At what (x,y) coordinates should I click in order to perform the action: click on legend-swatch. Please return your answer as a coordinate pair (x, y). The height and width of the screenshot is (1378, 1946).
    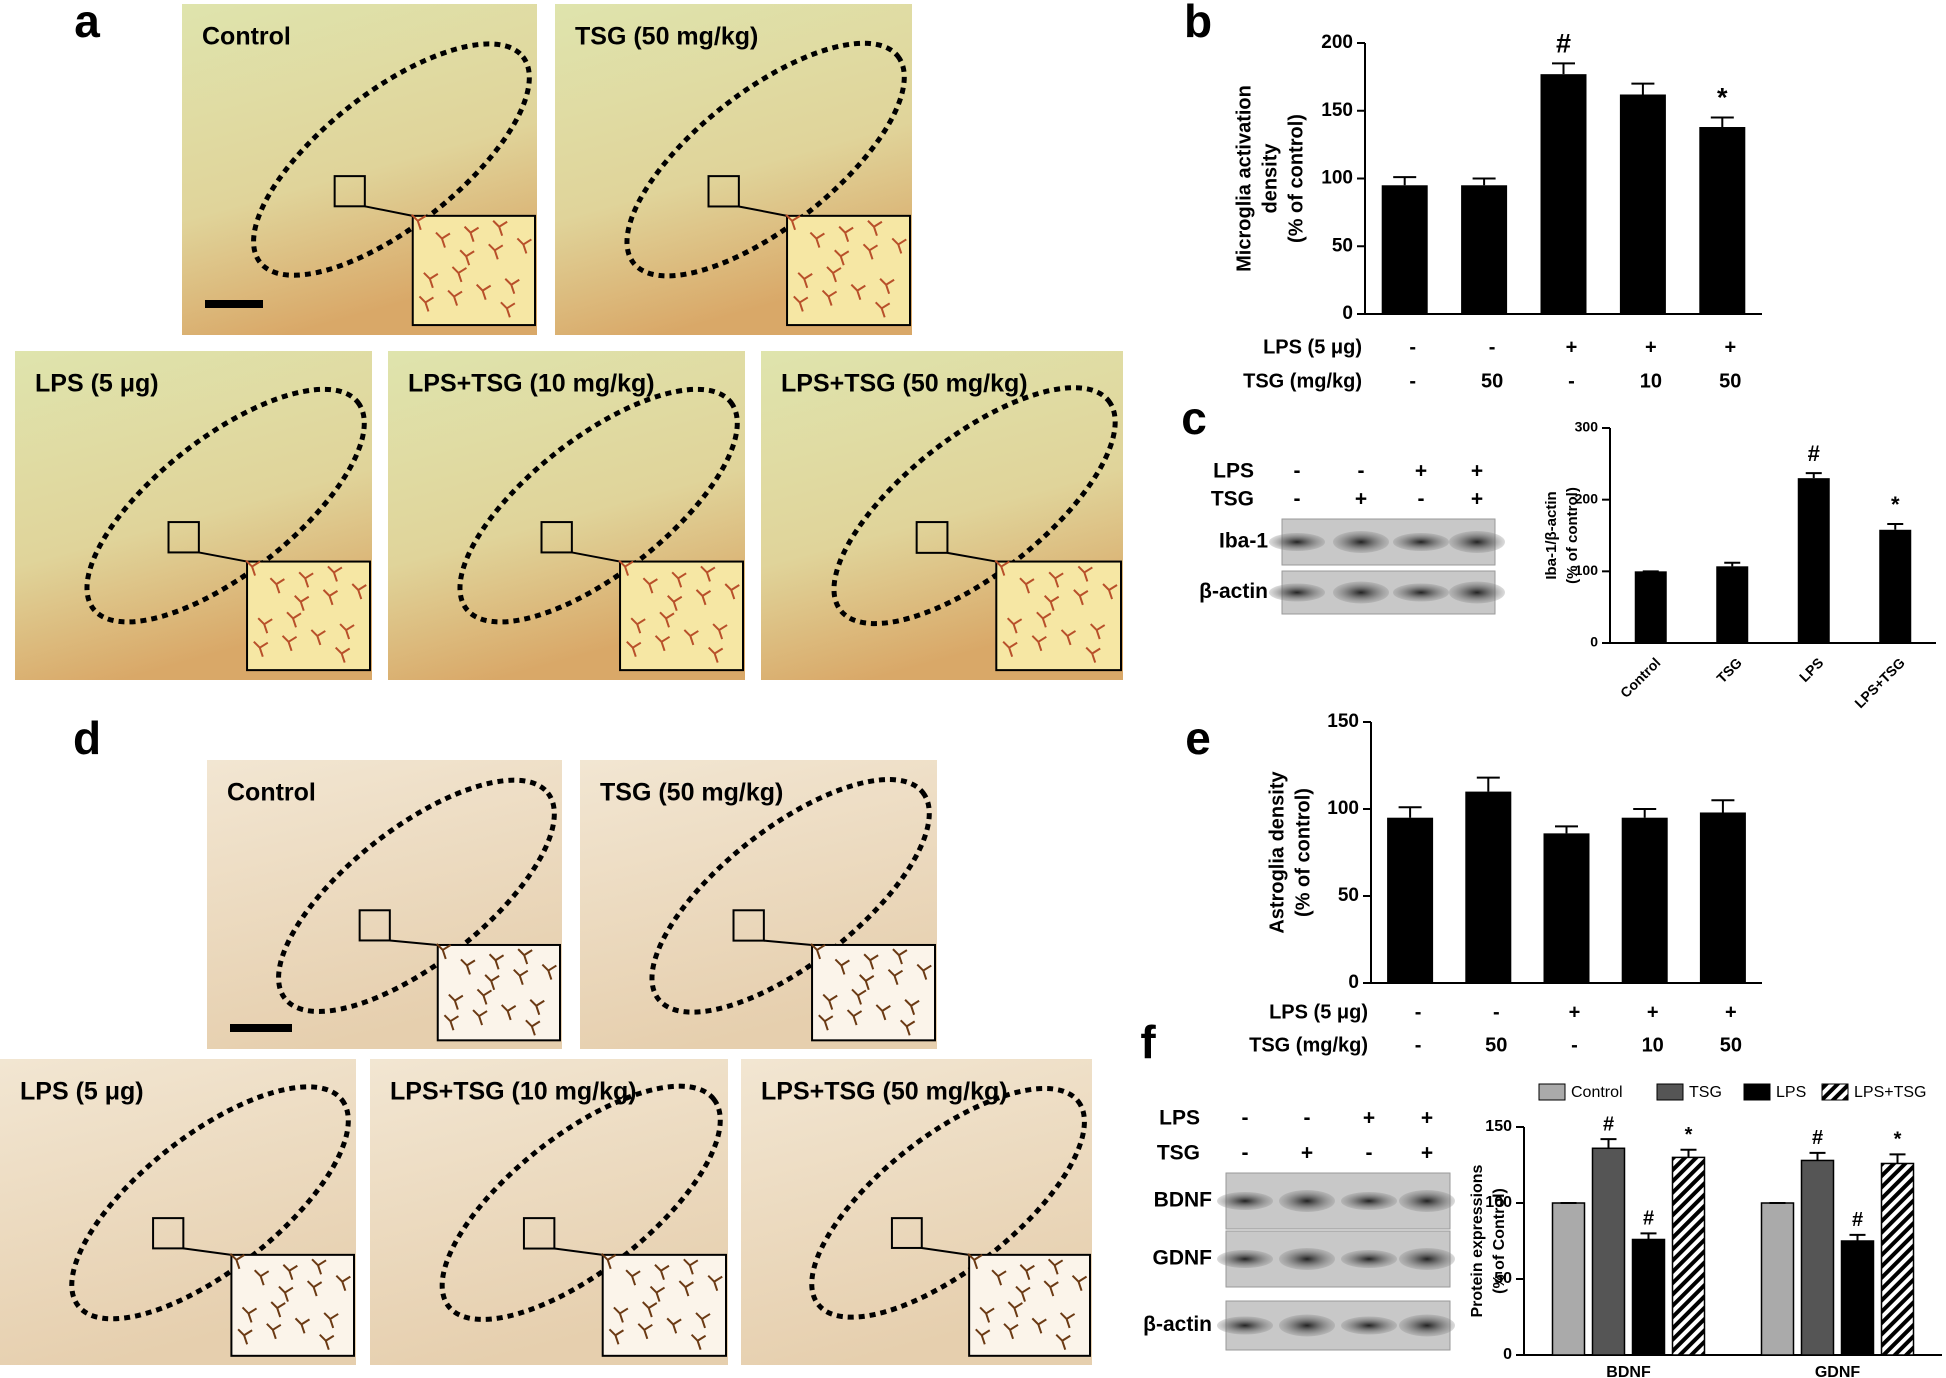
    Looking at the image, I should click on (1670, 1092).